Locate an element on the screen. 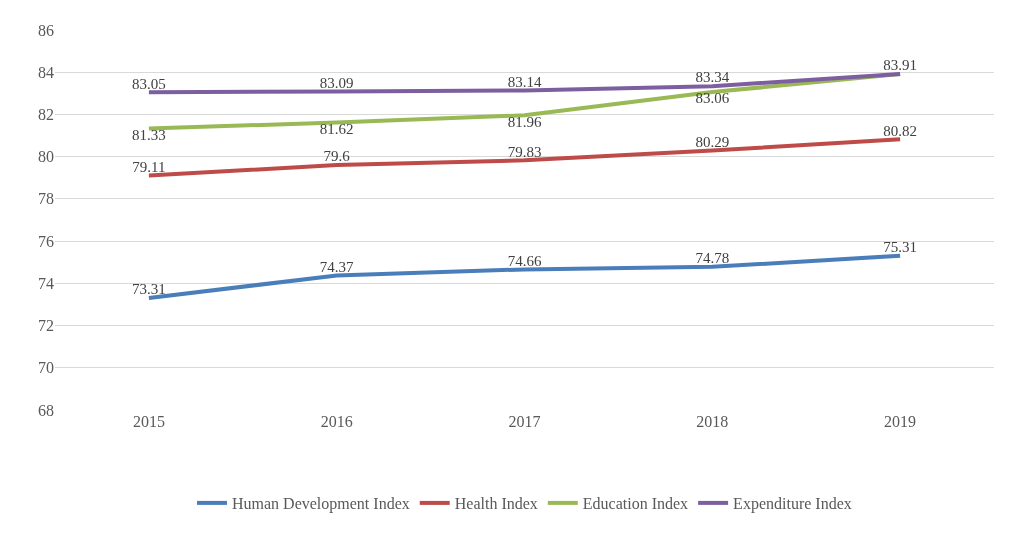 Image resolution: width=1024 pixels, height=540 pixels. y-tick-label: 82 is located at coordinates (46, 115).